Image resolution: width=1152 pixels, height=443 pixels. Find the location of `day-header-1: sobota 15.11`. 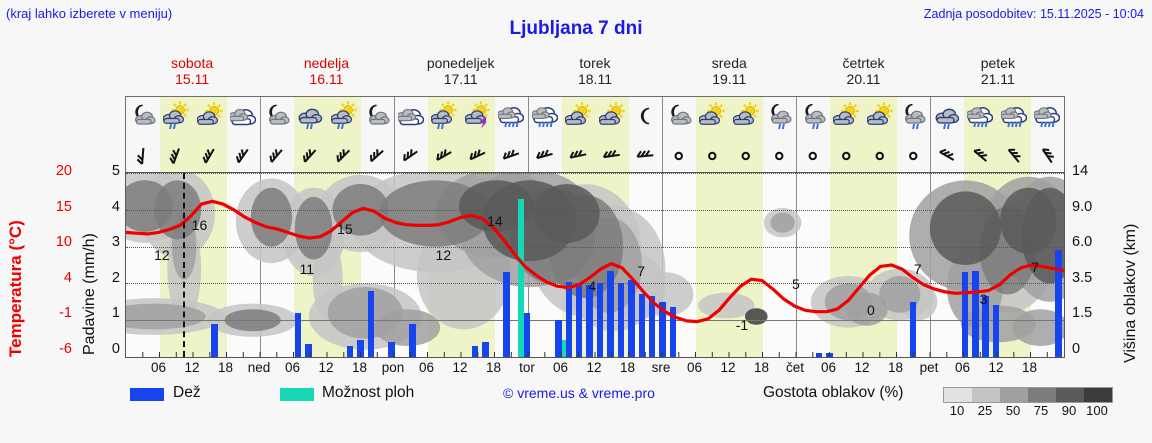

day-header-1: sobota 15.11 is located at coordinates (192, 73).